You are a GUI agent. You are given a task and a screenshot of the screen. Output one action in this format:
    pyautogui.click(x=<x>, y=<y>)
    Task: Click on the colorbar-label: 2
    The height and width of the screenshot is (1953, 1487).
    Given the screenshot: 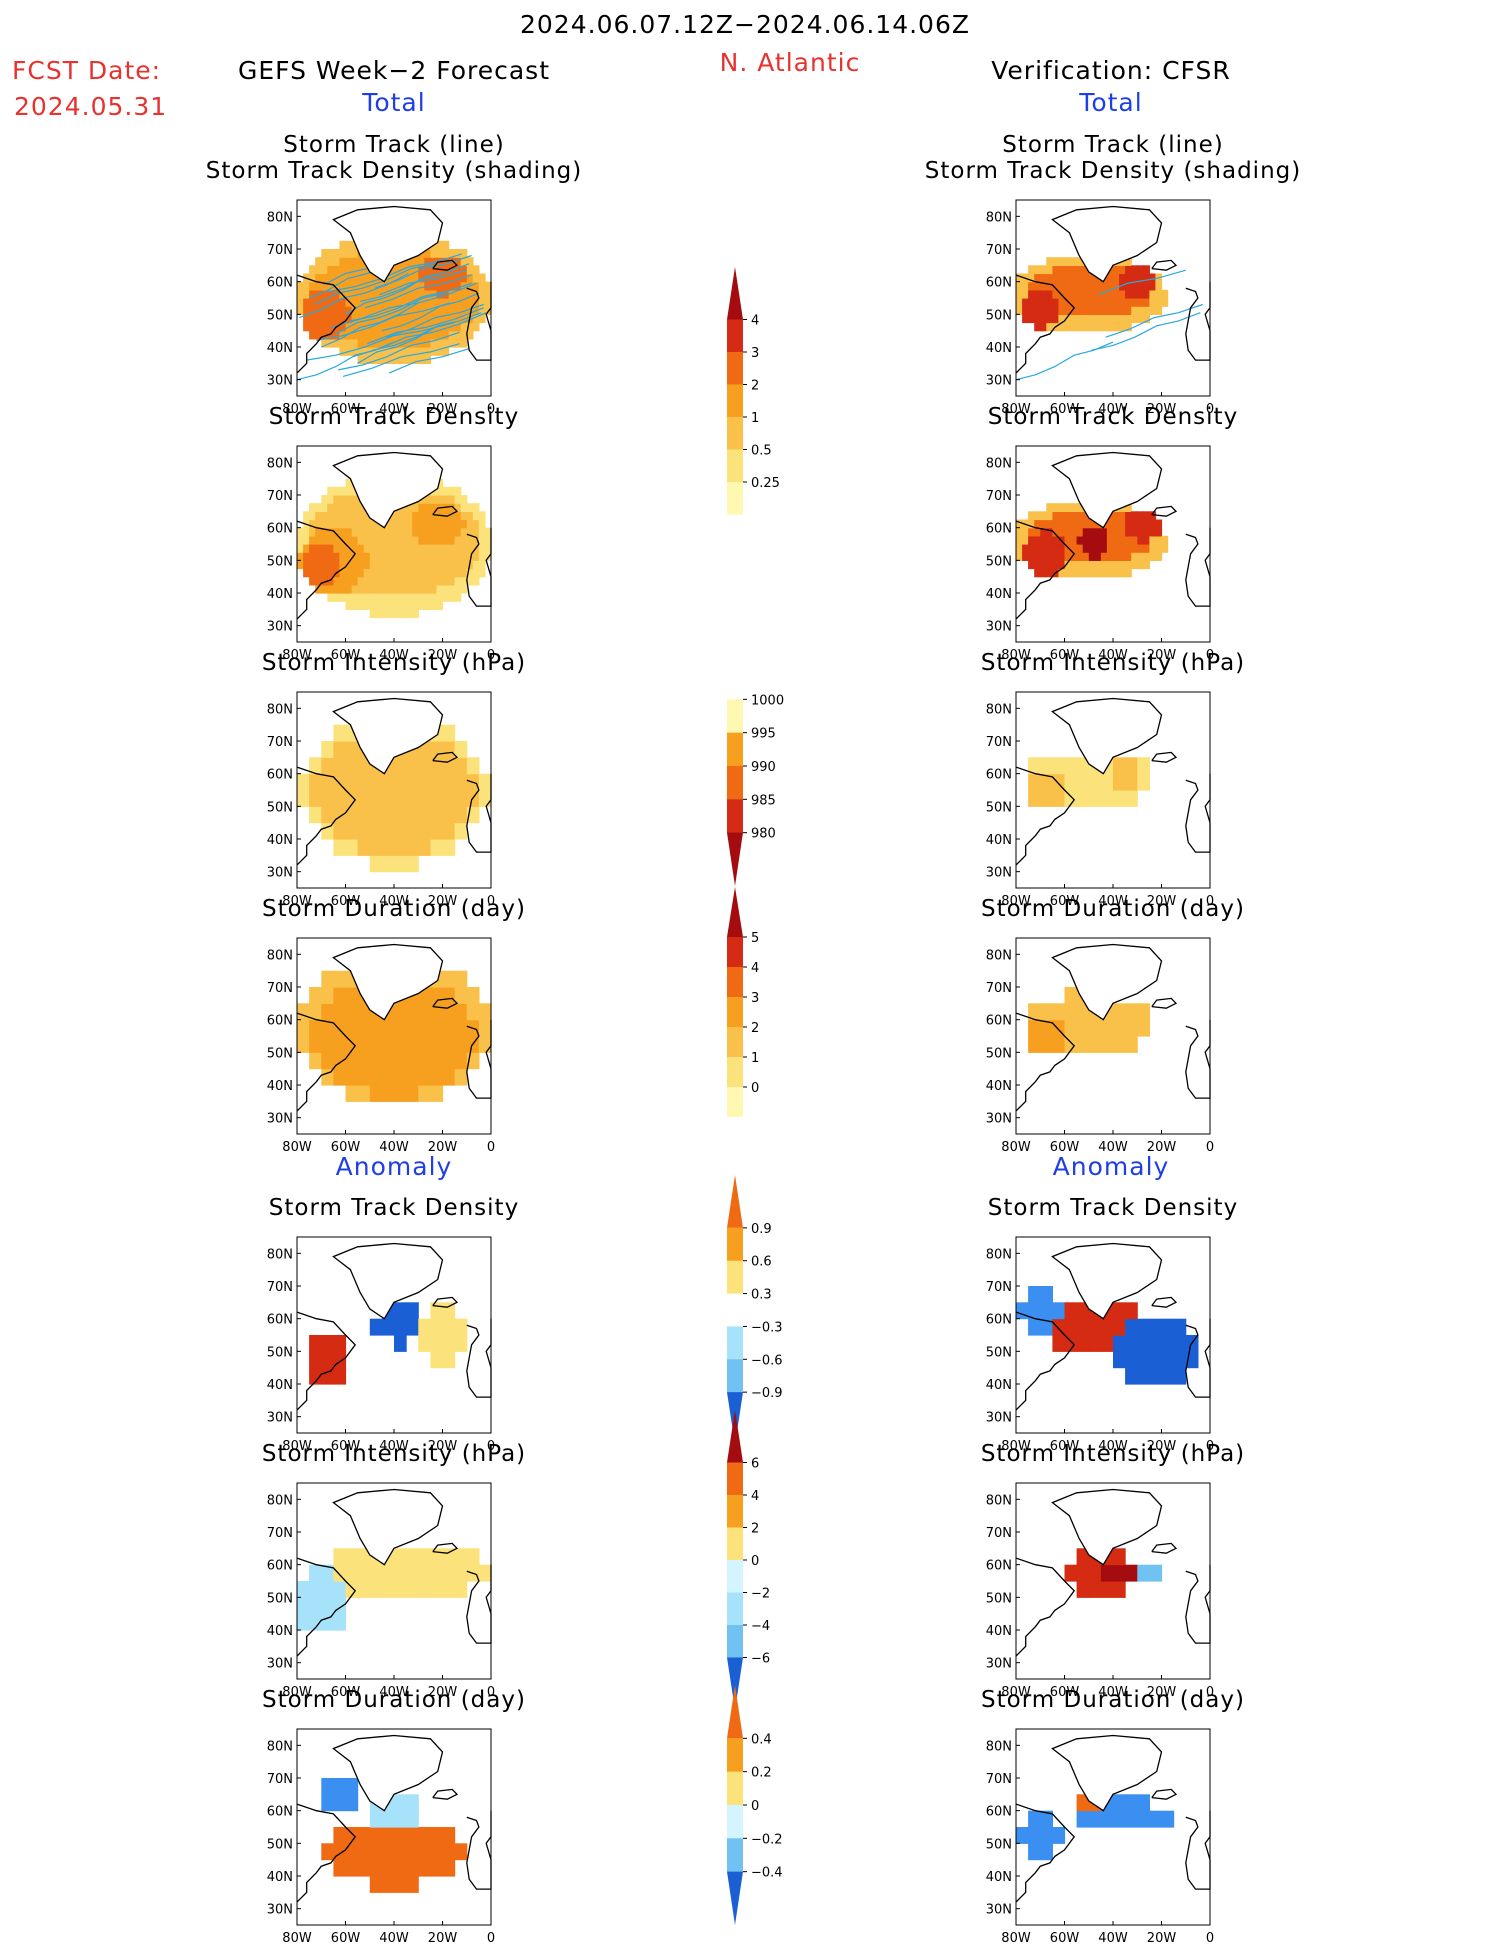 What is the action you would take?
    pyautogui.click(x=755, y=1529)
    